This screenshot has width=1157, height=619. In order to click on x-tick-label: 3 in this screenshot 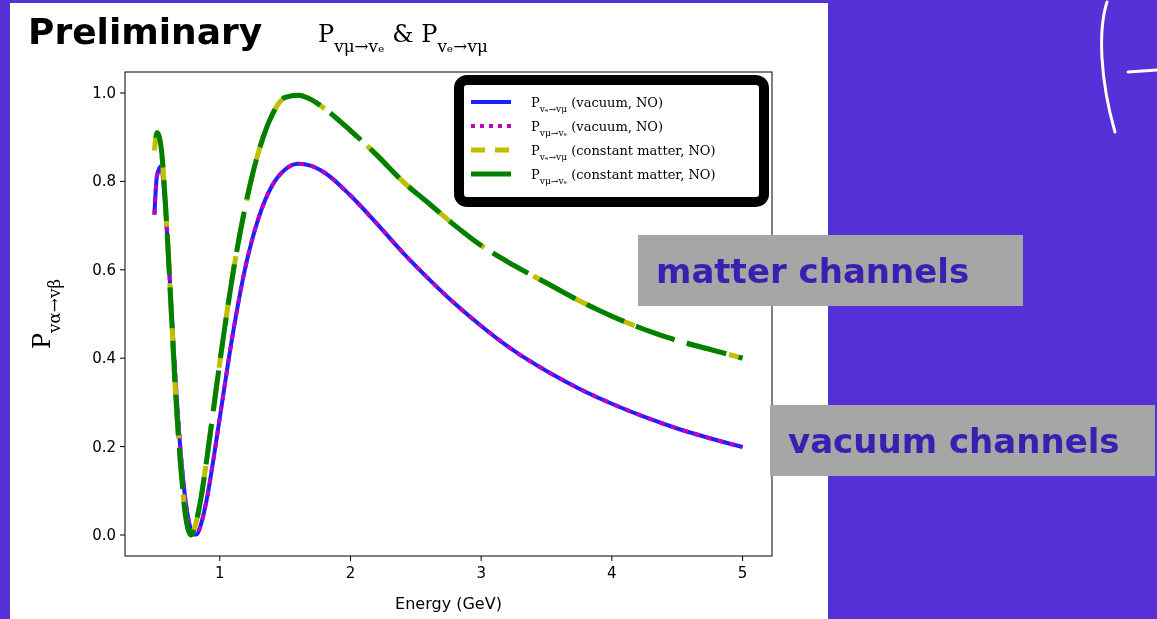, I will do `click(481, 573)`.